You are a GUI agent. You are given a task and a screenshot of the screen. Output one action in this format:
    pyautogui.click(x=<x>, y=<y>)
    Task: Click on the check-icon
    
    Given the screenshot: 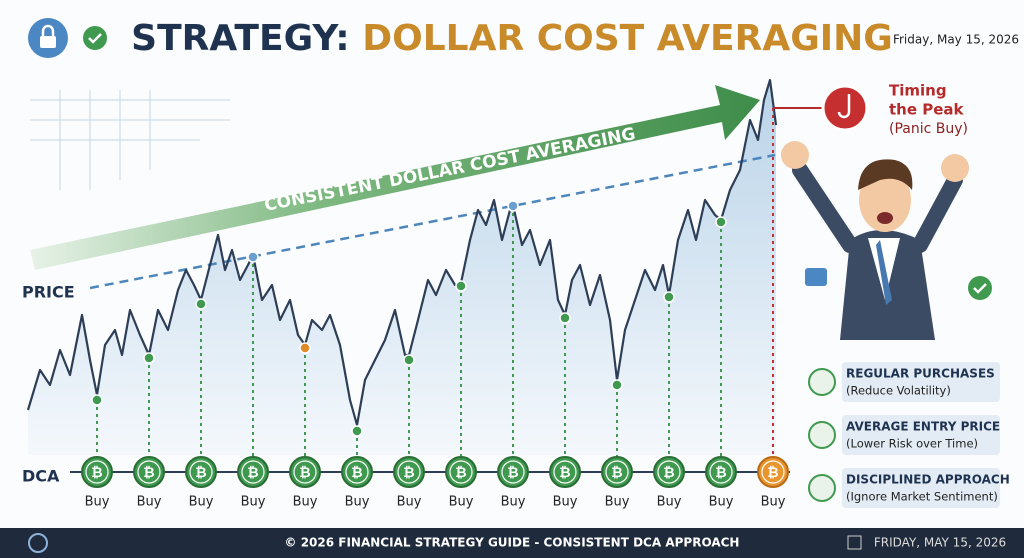 What is the action you would take?
    pyautogui.click(x=95, y=38)
    